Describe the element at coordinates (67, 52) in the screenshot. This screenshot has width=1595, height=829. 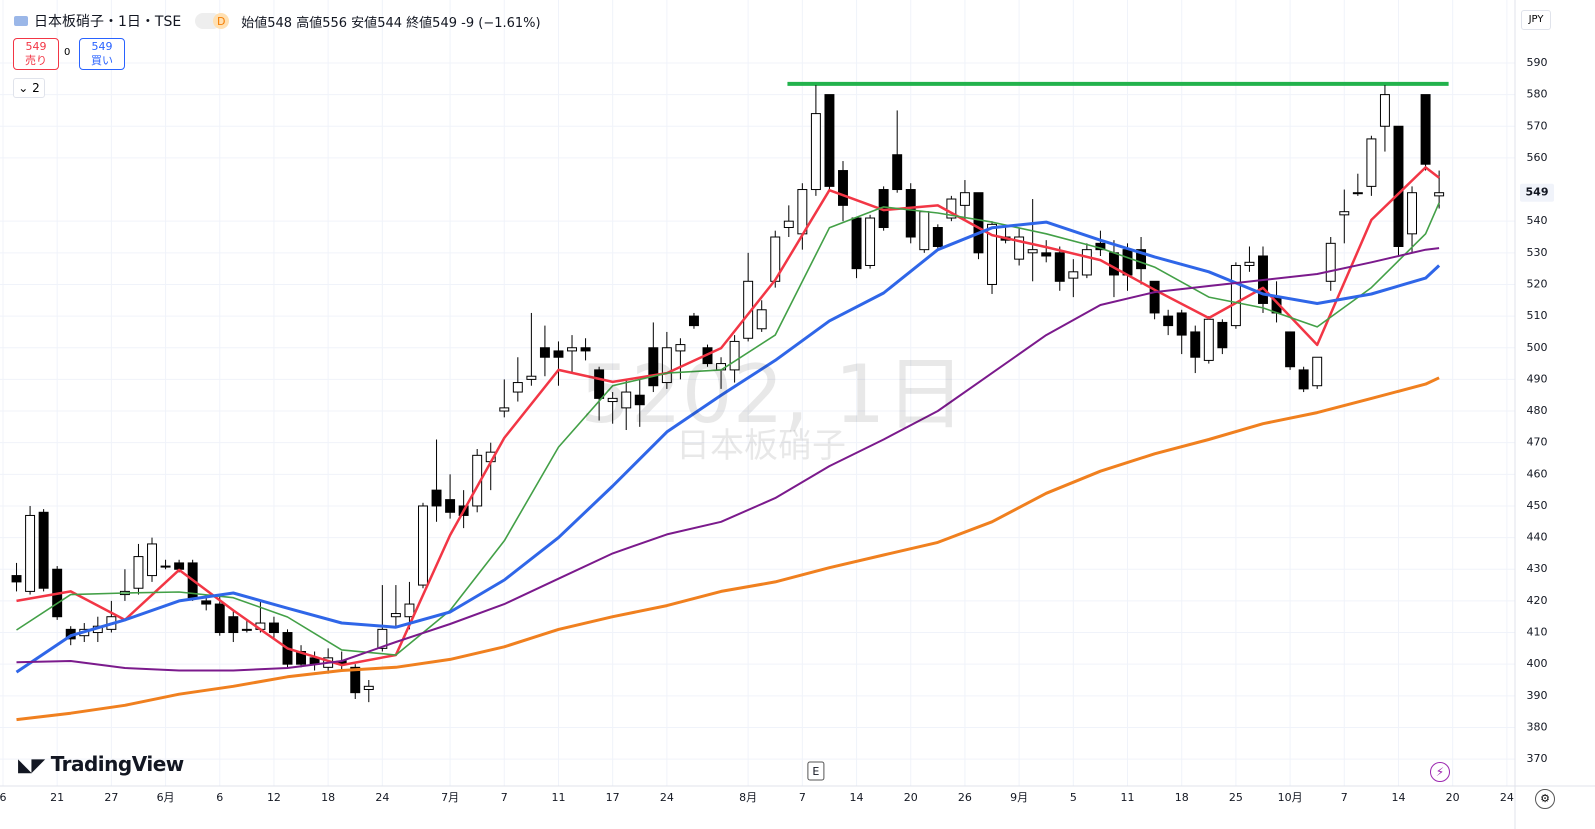
I see `spread: 0` at that location.